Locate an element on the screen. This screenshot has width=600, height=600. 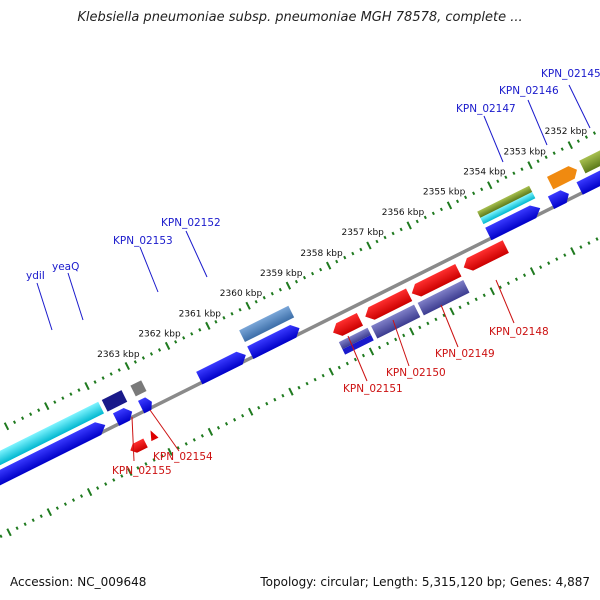
gene-feature-yeaq is located at coordinates (138, 388).